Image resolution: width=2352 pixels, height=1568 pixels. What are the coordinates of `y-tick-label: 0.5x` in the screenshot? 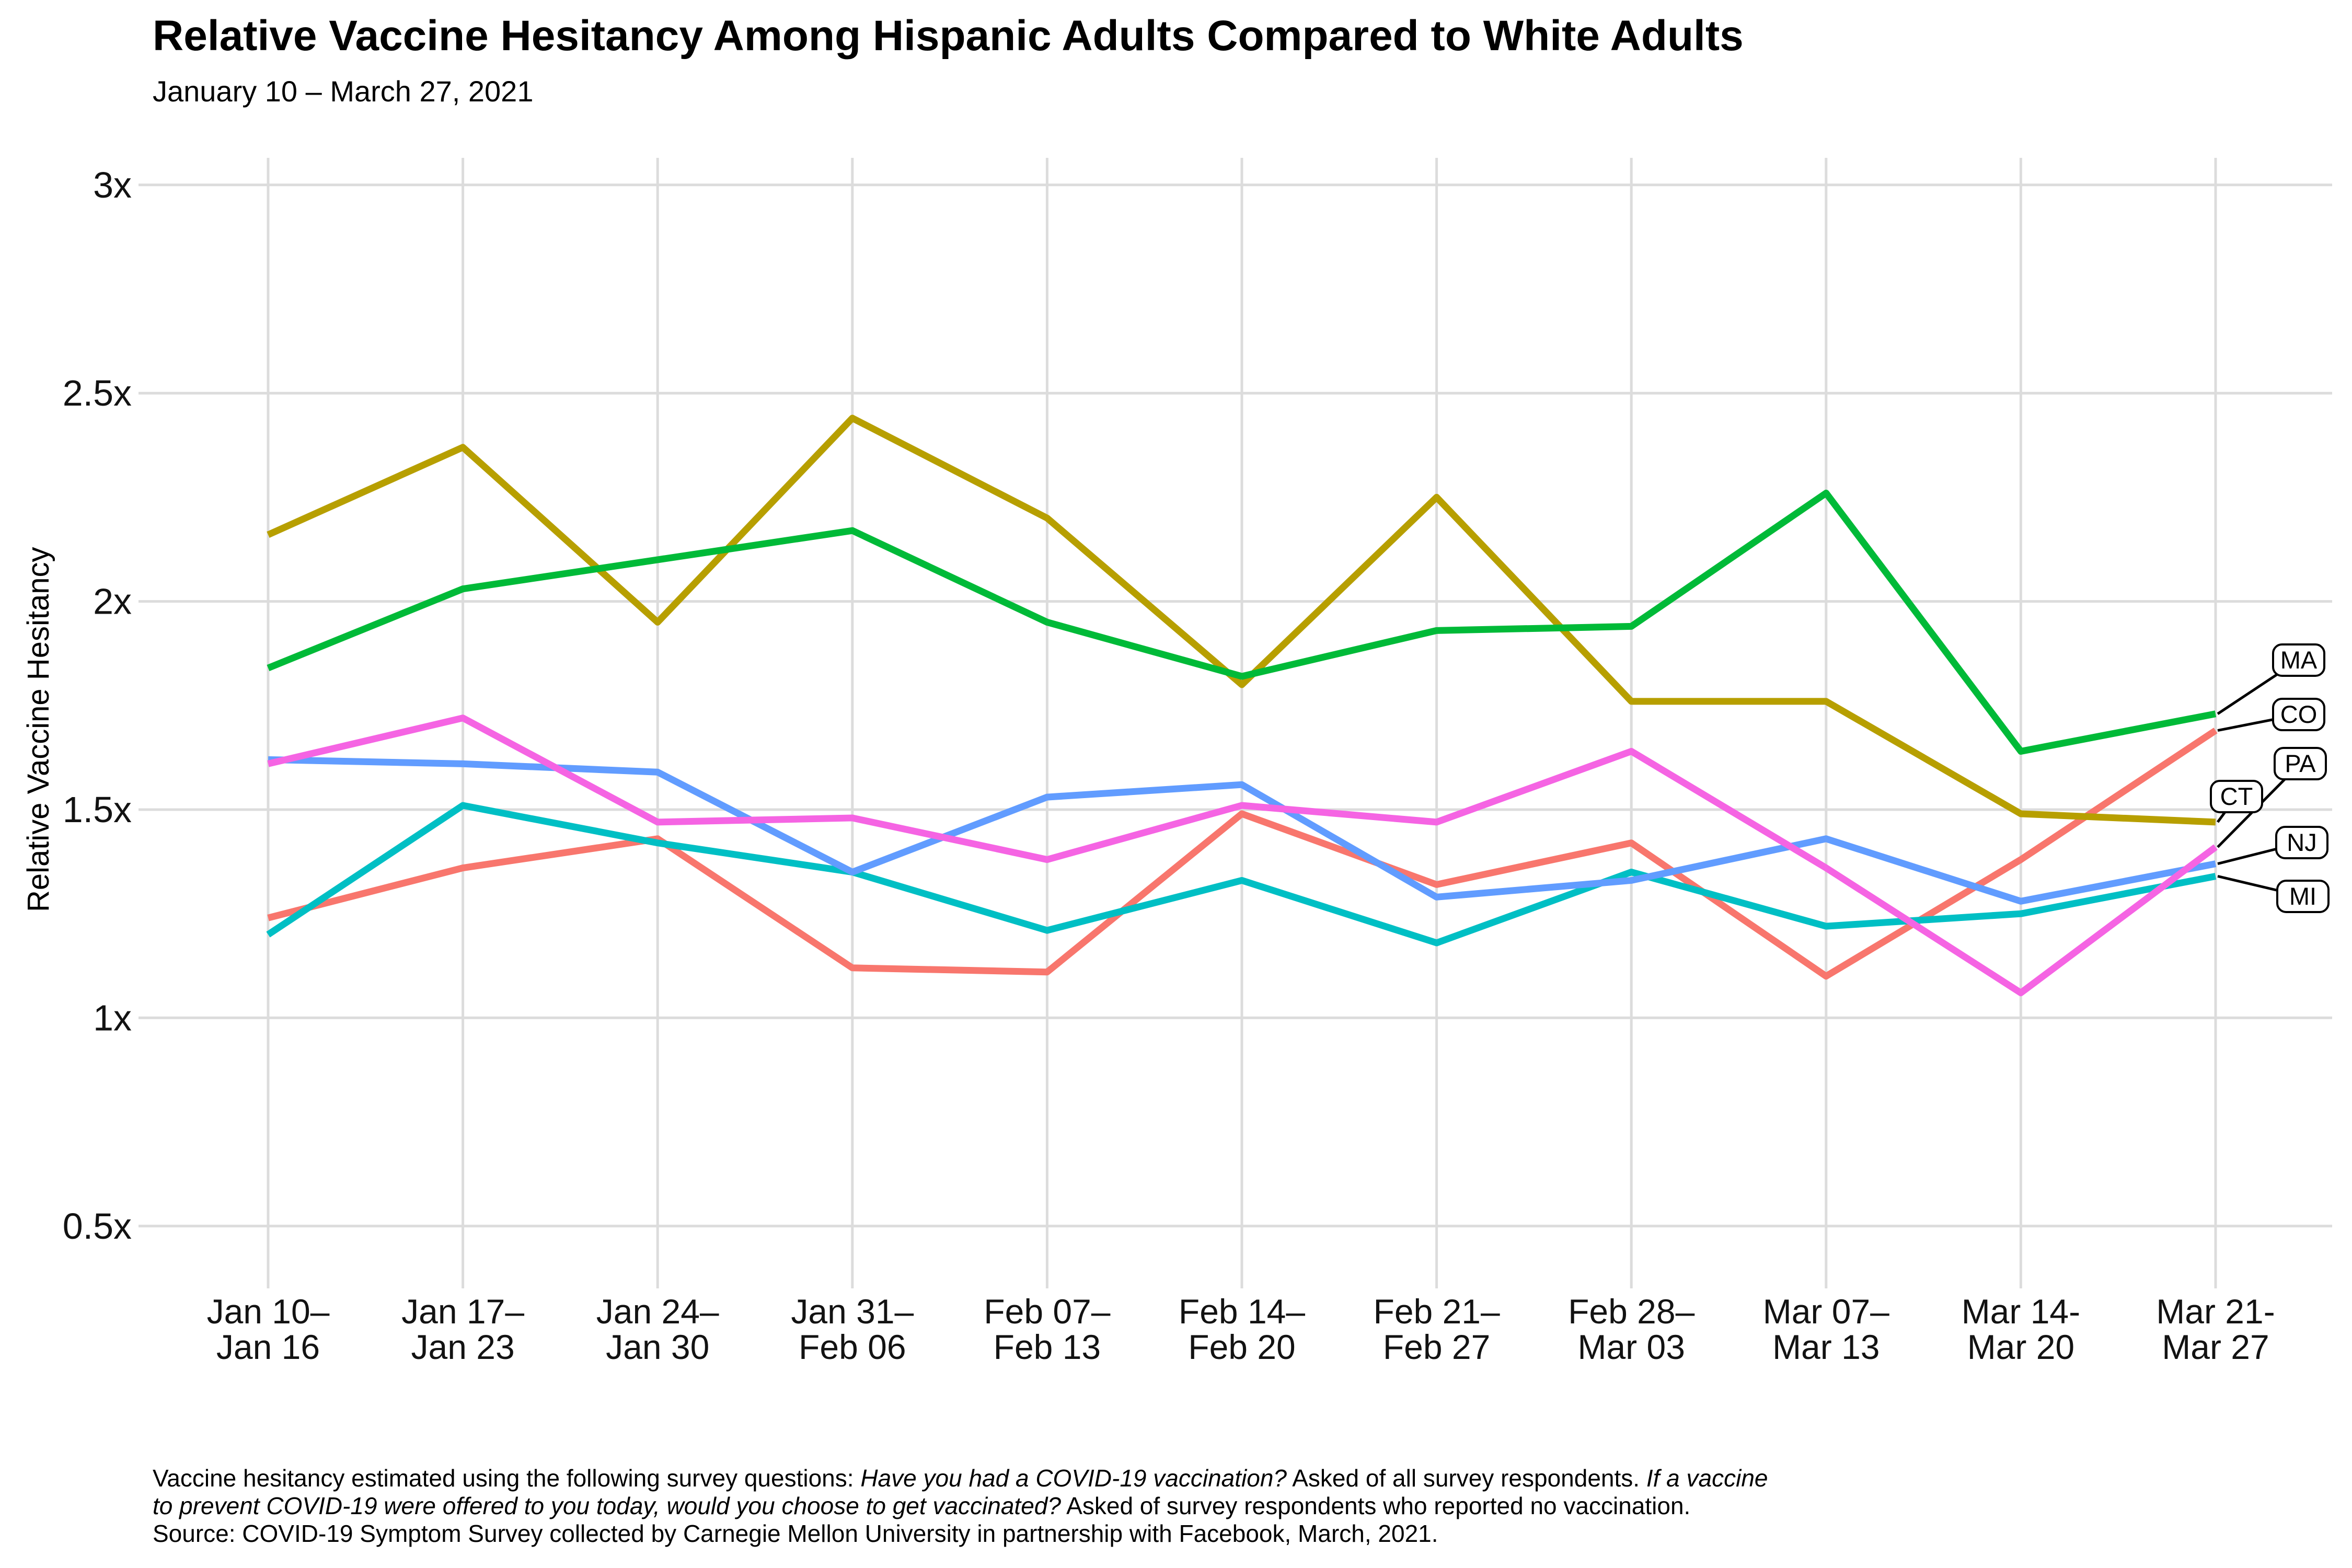 It's located at (97, 1226).